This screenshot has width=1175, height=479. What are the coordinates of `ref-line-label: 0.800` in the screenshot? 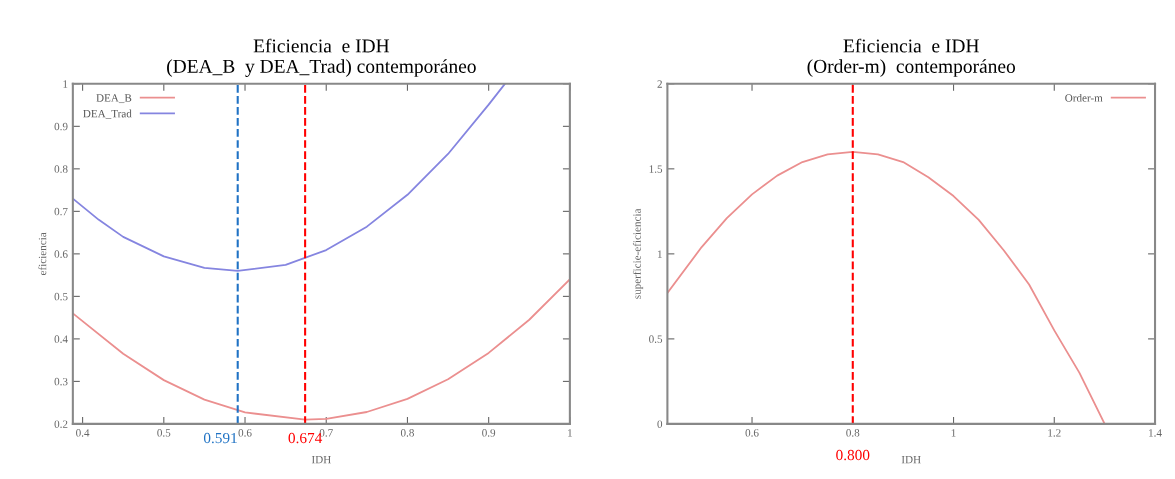 It's located at (853, 455).